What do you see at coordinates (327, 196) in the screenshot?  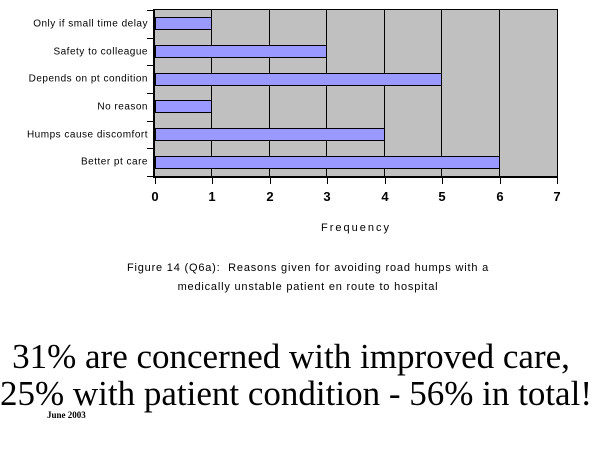 I see `x-axis-tick-label-3: 3` at bounding box center [327, 196].